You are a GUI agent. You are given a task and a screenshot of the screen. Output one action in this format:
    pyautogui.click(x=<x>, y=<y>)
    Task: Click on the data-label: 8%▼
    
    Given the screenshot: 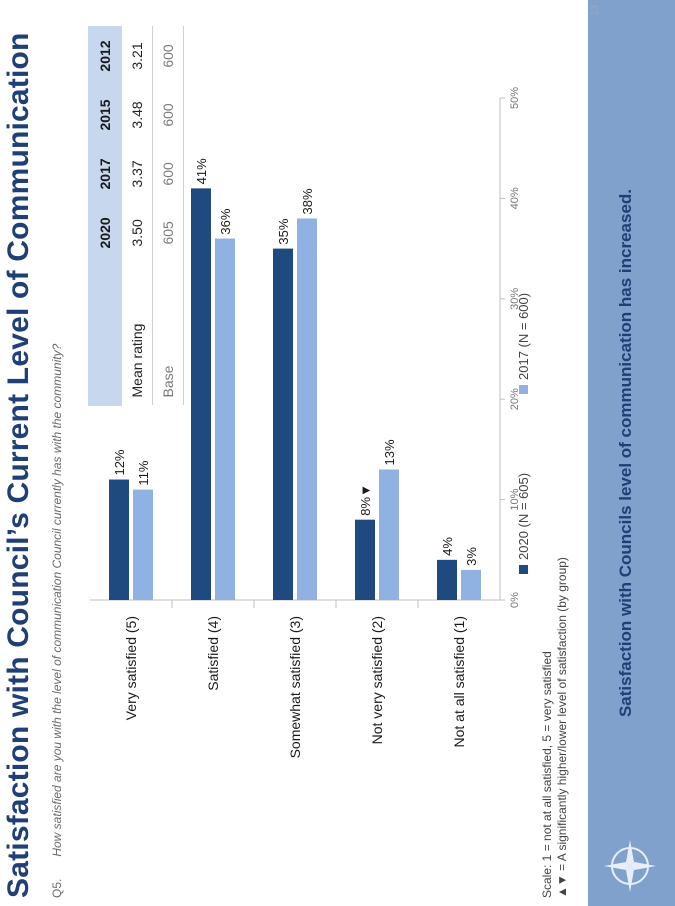 What is the action you would take?
    pyautogui.click(x=365, y=500)
    